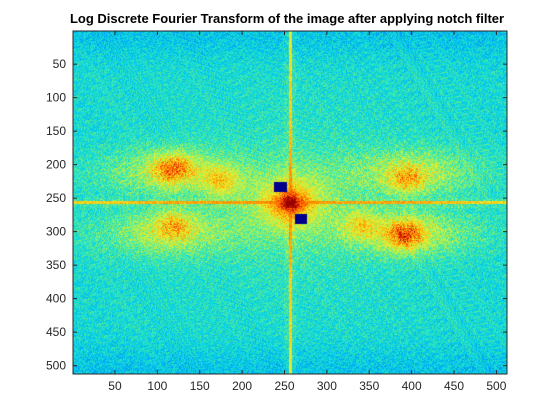 This screenshot has height=420, width=560. What do you see at coordinates (242, 386) in the screenshot?
I see `x-tick-label: 200` at bounding box center [242, 386].